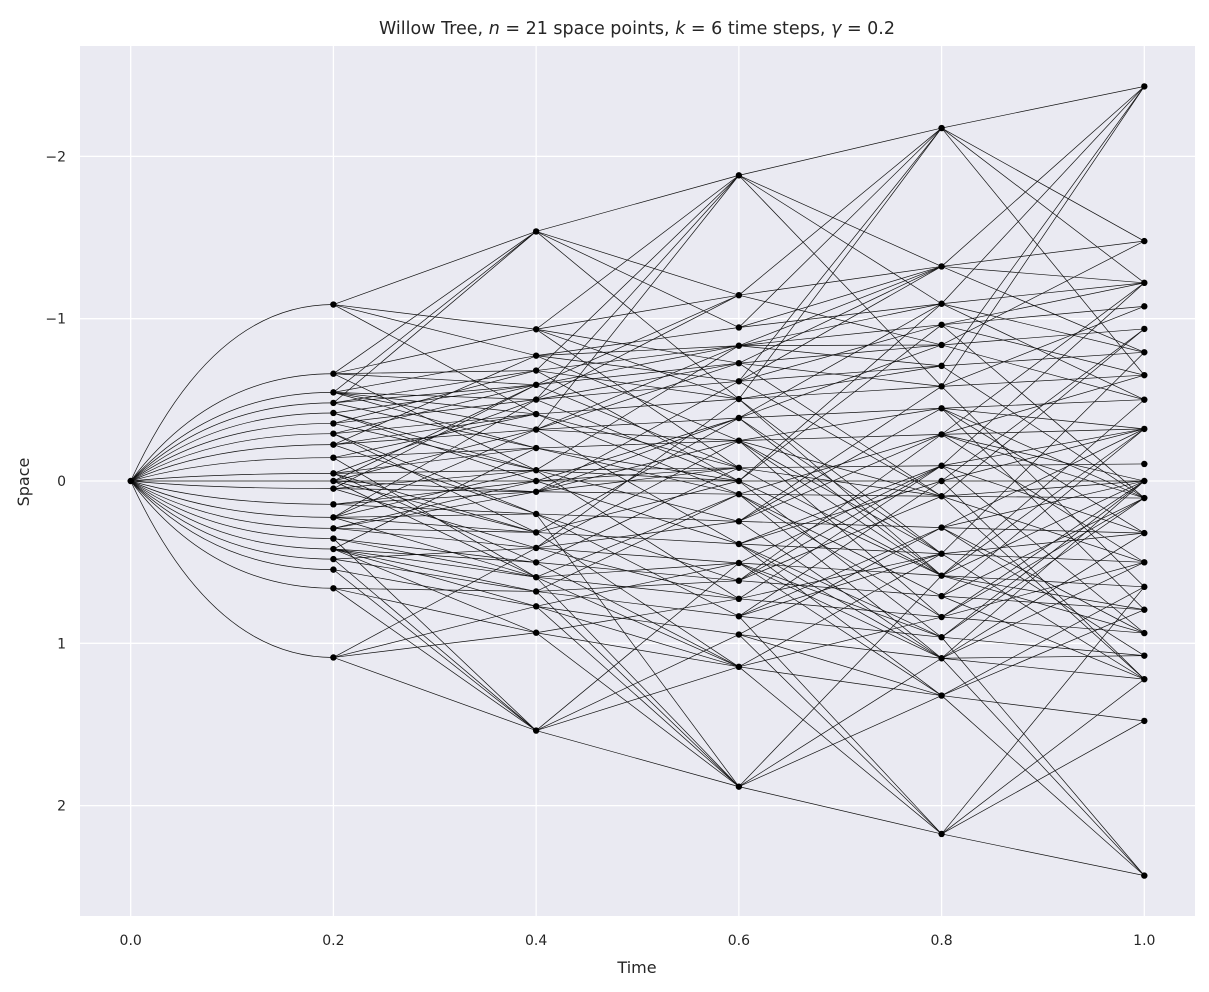 Image resolution: width=1209 pixels, height=992 pixels. Describe the element at coordinates (536, 941) in the screenshot. I see `x-tick-label: 0.4` at that location.